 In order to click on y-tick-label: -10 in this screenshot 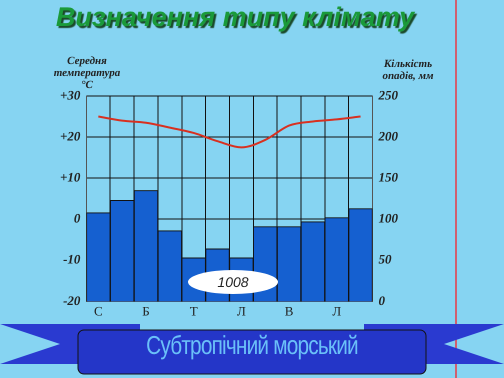, I will do `click(72, 259)`.